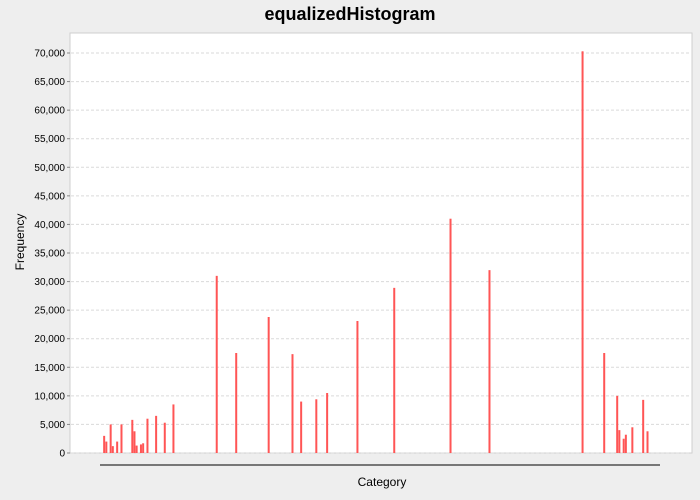  What do you see at coordinates (49, 54) in the screenshot?
I see `y-tick-label: 70,000` at bounding box center [49, 54].